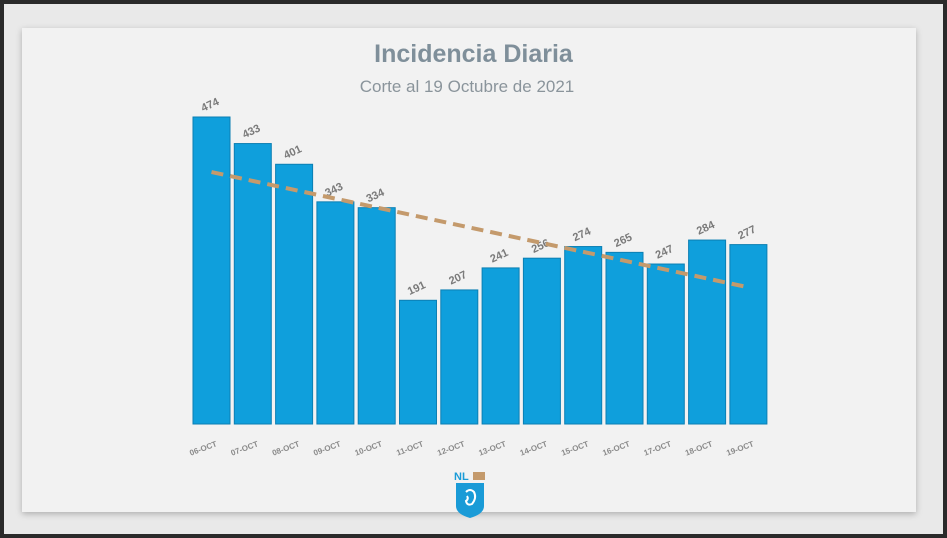 This screenshot has height=538, width=947. Describe the element at coordinates (473, 54) in the screenshot. I see `chart-title: Incidencia Diaria` at that location.